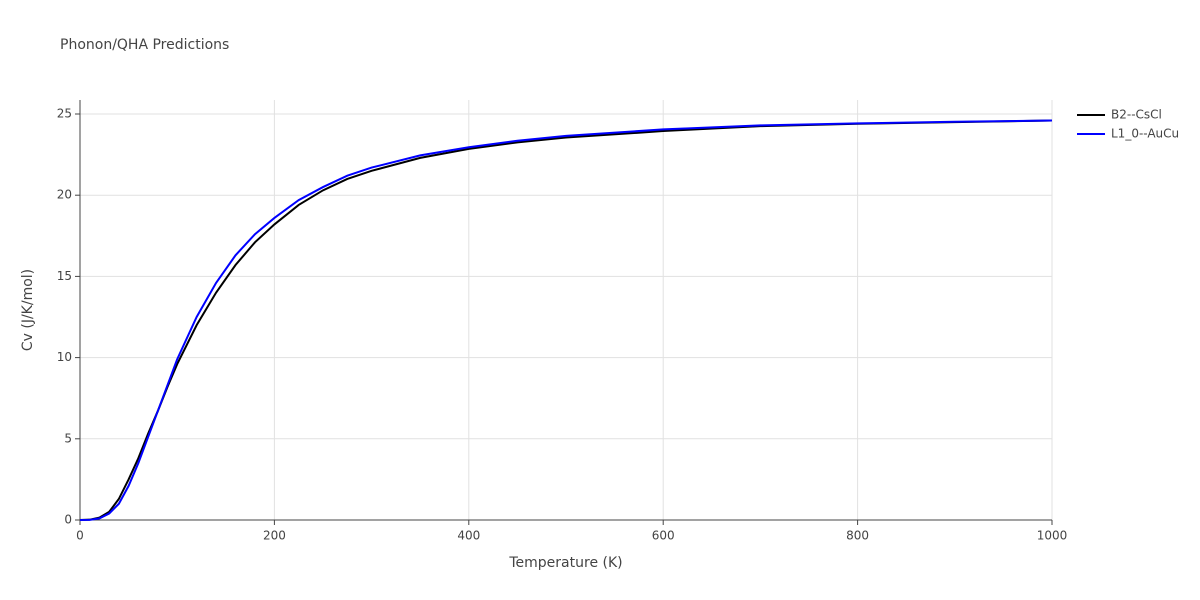 The width and height of the screenshot is (1200, 600). What do you see at coordinates (565, 563) in the screenshot?
I see `x-axis-title: Temperature (K)` at bounding box center [565, 563].